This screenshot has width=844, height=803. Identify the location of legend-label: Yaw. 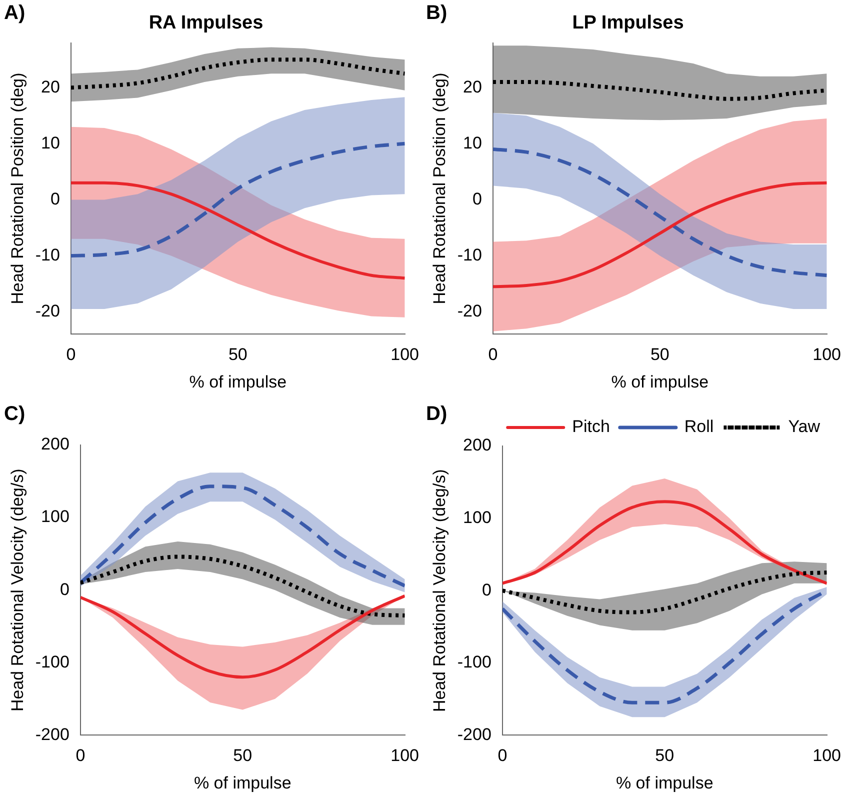
(804, 426).